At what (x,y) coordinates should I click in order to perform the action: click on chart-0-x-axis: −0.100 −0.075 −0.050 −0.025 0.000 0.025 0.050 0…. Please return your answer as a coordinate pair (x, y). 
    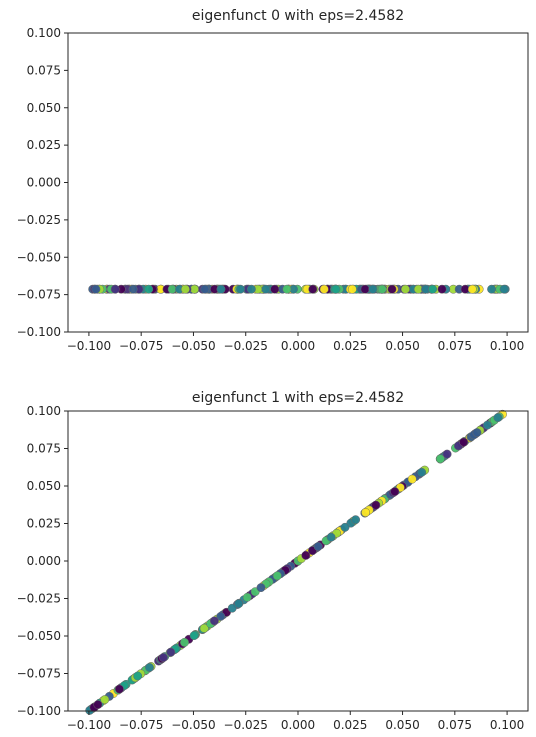
    Looking at the image, I should click on (295, 342).